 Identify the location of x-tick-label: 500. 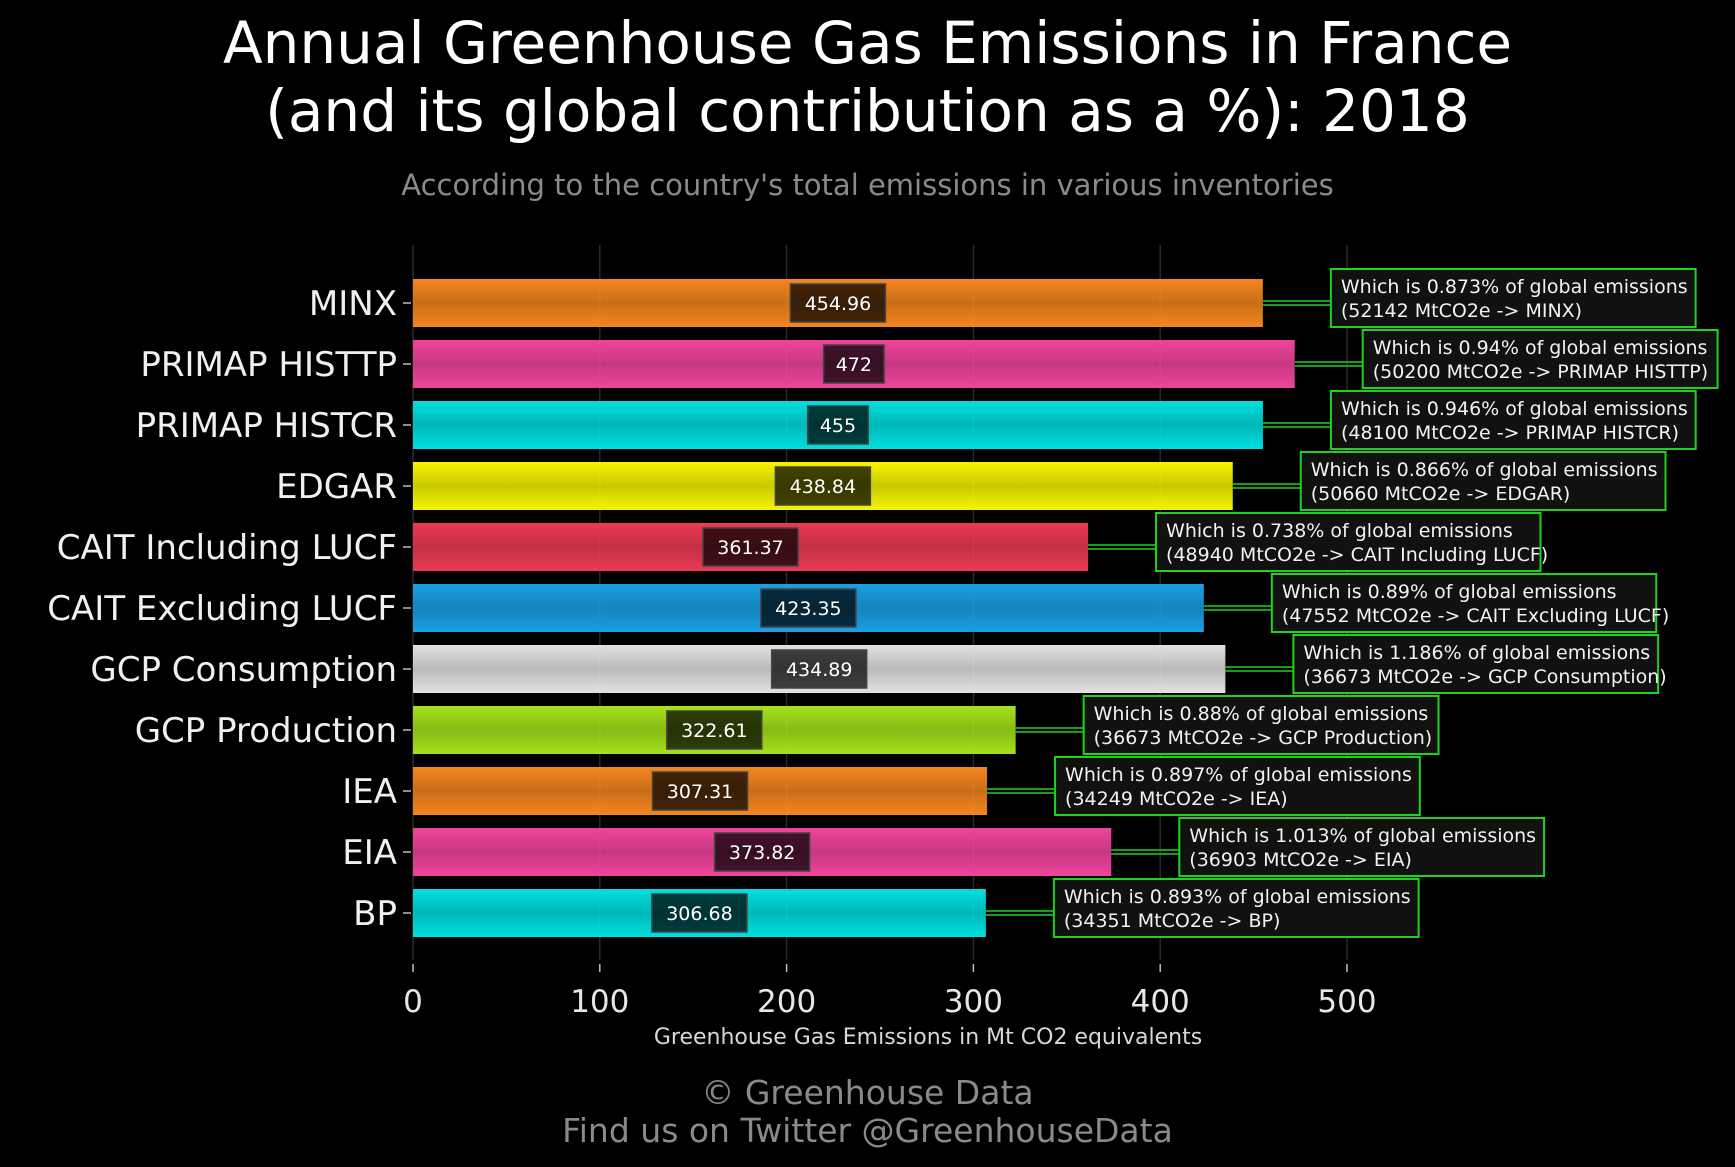
(1346, 1002).